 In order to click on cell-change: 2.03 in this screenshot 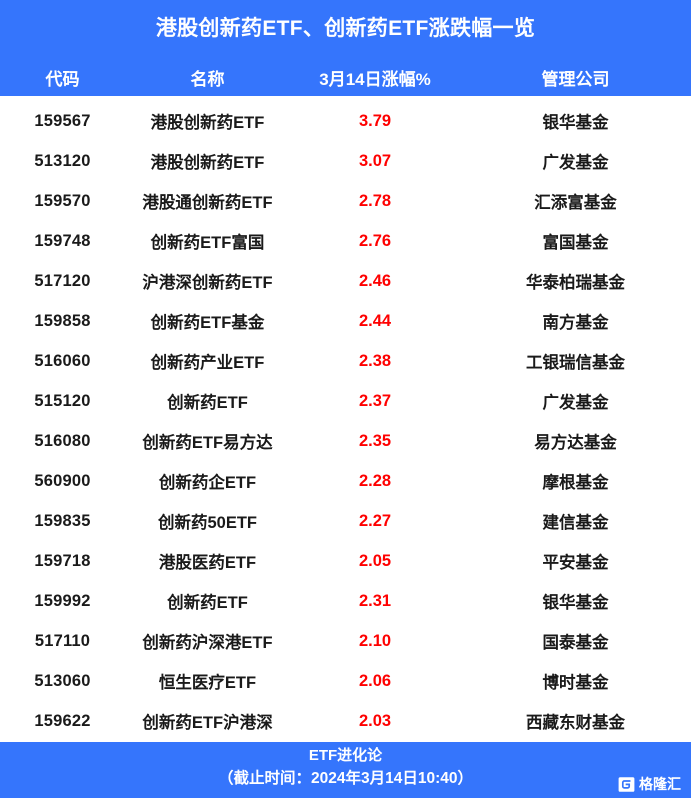, I will do `click(375, 720)`.